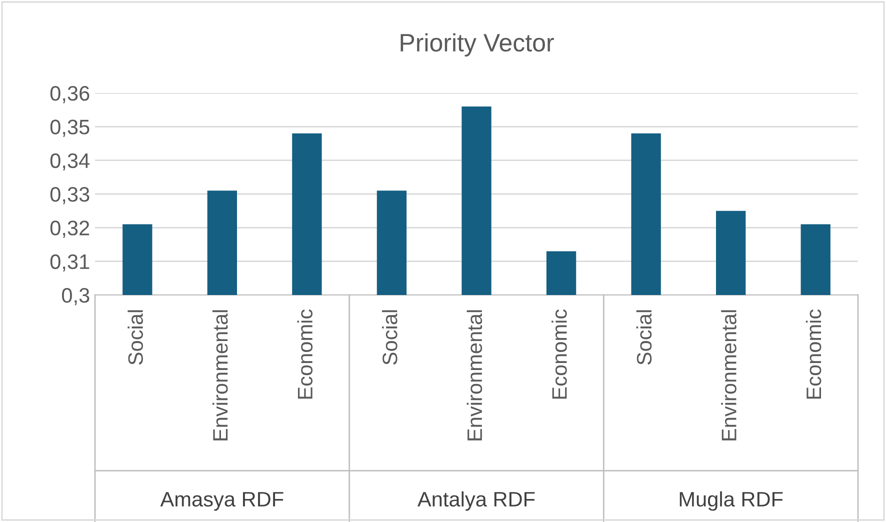  I want to click on text: Amasya RDF, so click(222, 501).